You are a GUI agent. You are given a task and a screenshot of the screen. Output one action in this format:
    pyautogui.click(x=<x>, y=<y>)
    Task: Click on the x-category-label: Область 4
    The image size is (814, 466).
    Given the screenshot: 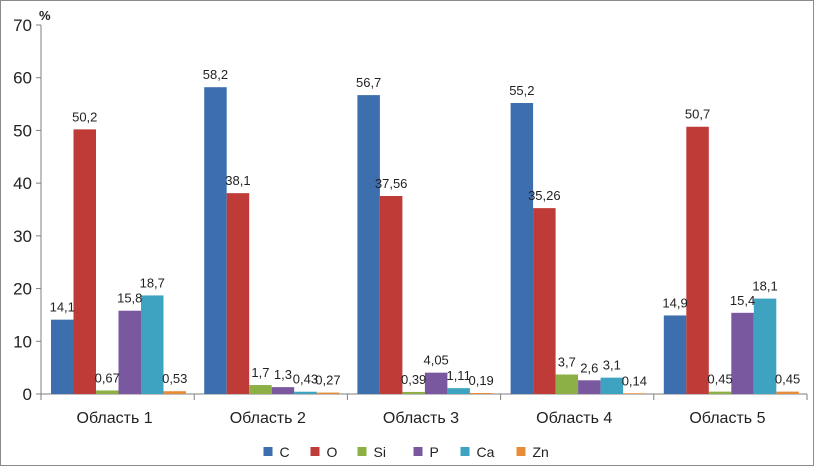 What is the action you would take?
    pyautogui.click(x=574, y=418)
    